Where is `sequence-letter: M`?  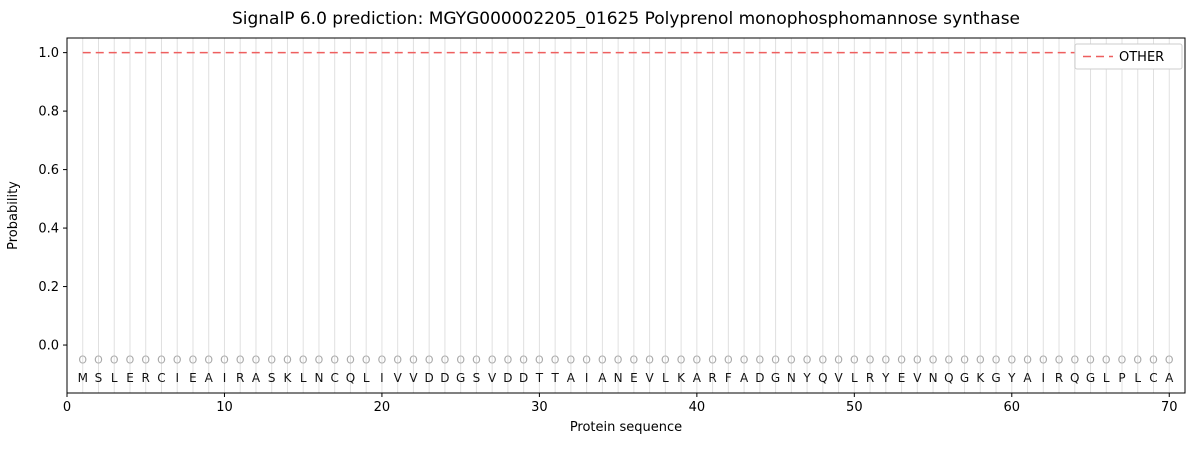 sequence-letter: M is located at coordinates (83, 378).